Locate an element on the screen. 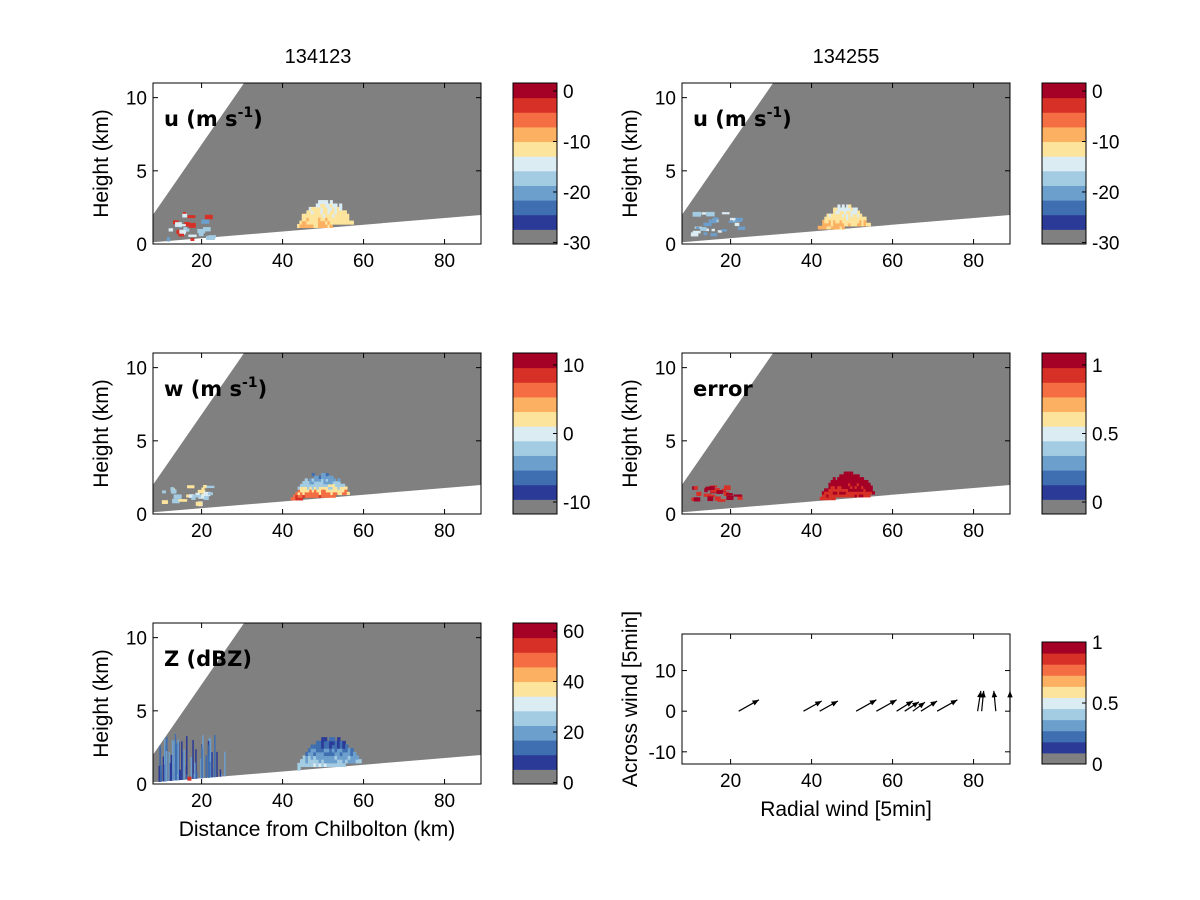 The image size is (1200, 900). colorbar-z: 60 40 20 0 is located at coordinates (548, 708).